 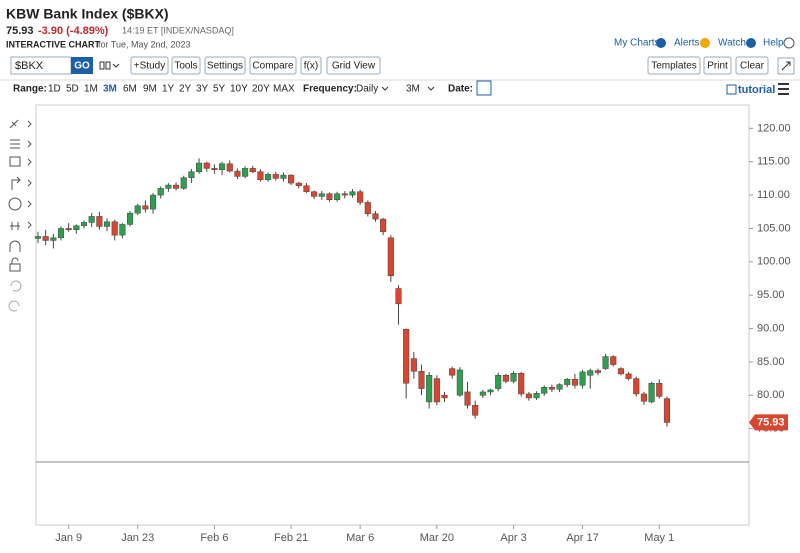 What do you see at coordinates (108, 65) in the screenshot?
I see `view-toggle` at bounding box center [108, 65].